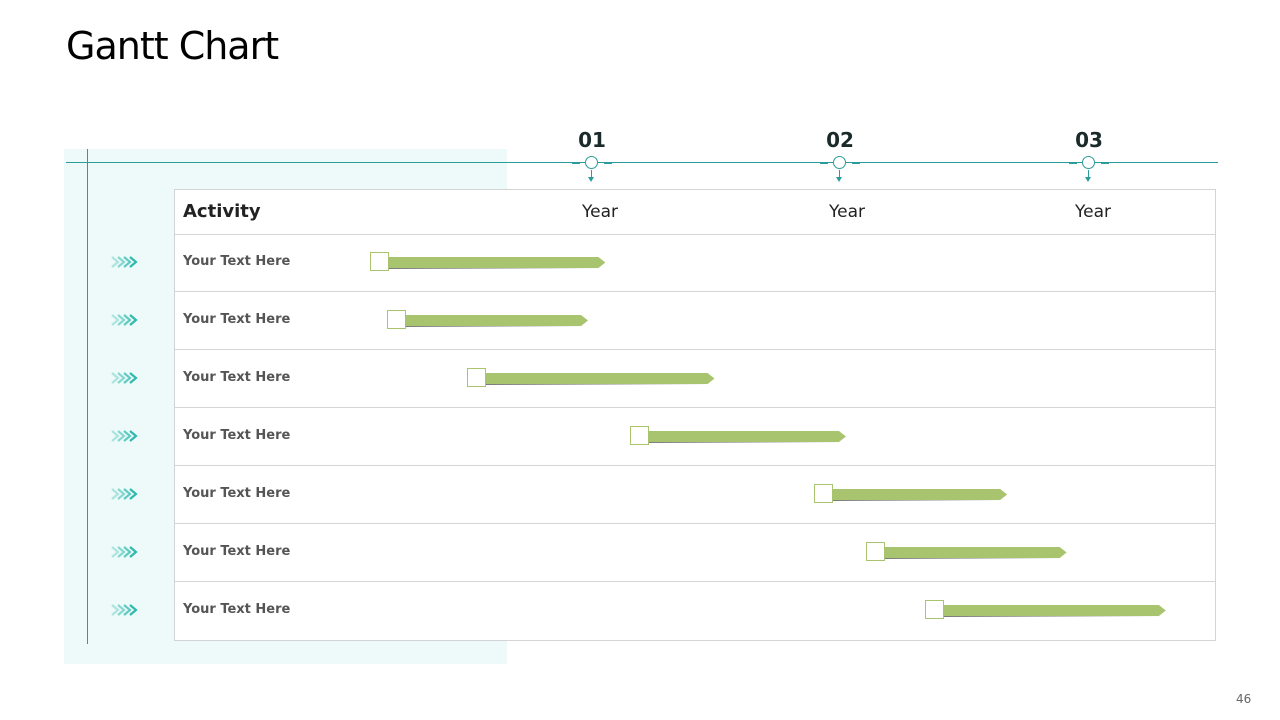 Image resolution: width=1280 pixels, height=720 pixels. What do you see at coordinates (1093, 212) in the screenshot?
I see `period-label-3: Year` at bounding box center [1093, 212].